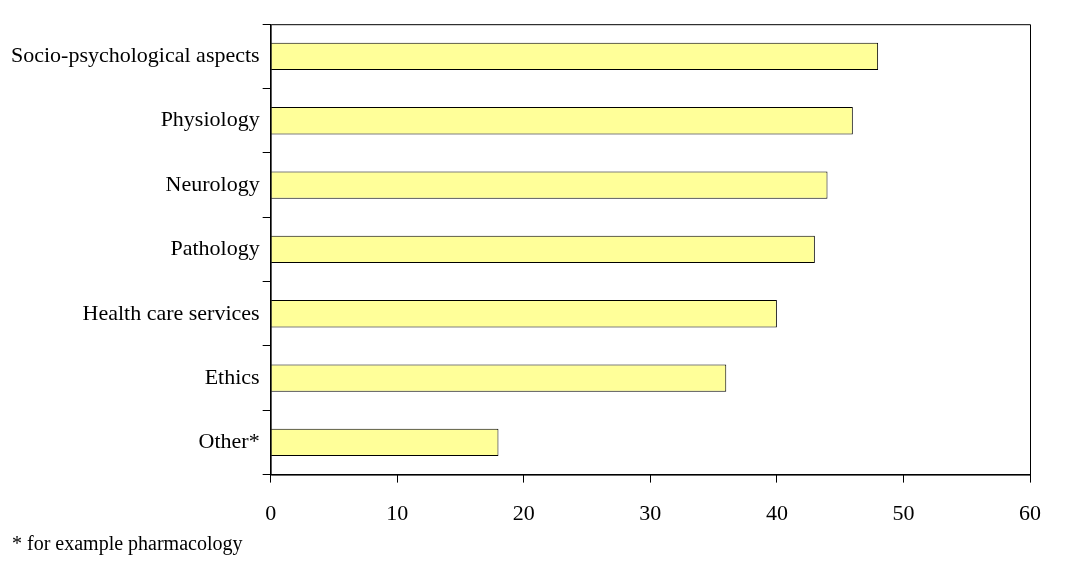 Image resolution: width=1072 pixels, height=567 pixels. I want to click on y-tick-label: Physiology, so click(210, 119).